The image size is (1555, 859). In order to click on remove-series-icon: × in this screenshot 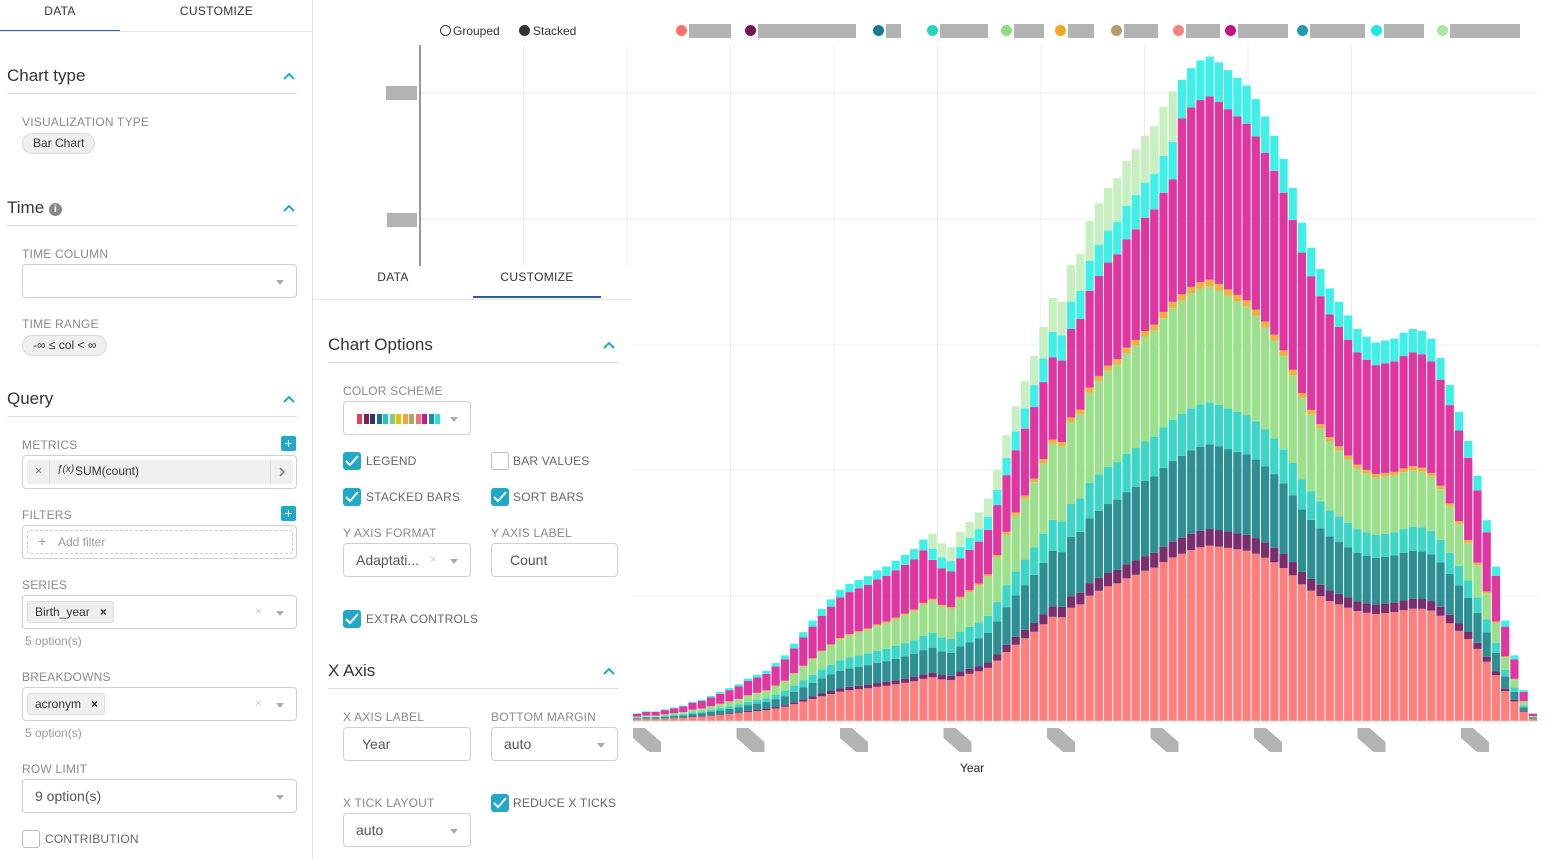, I will do `click(103, 612)`.